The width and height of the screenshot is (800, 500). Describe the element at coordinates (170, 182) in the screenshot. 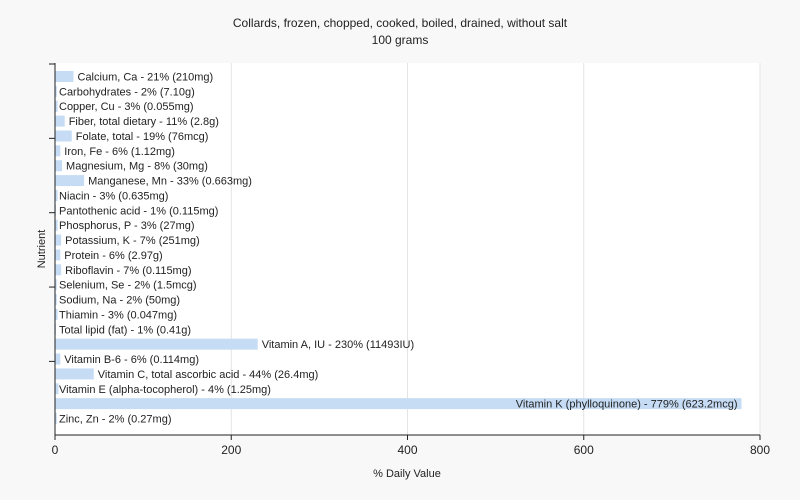

I see `bar-label: Manganese, Mn - 33% (0.663mg)` at that location.